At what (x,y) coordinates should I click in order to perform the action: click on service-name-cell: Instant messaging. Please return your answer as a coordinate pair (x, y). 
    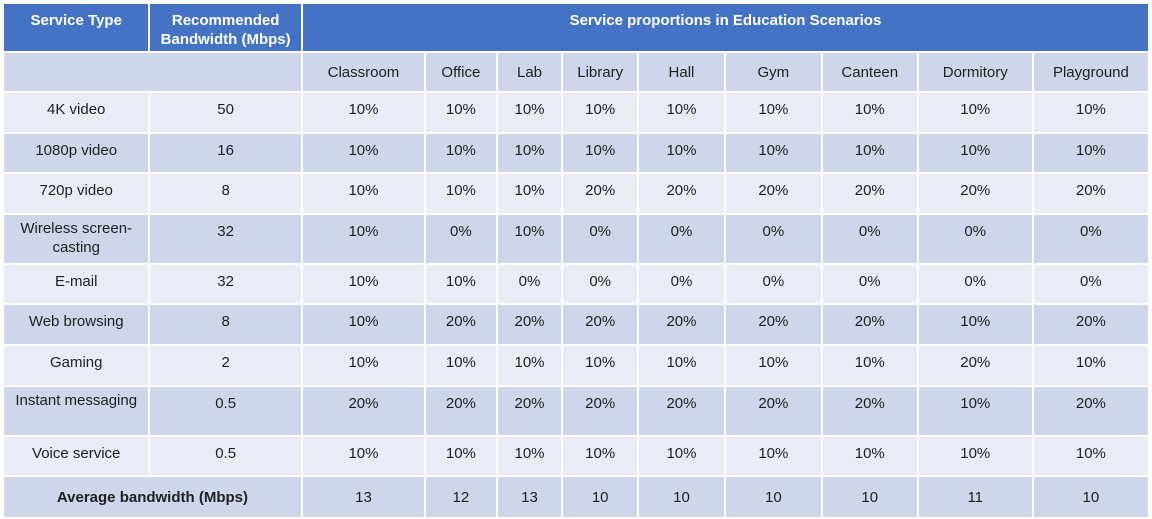
    Looking at the image, I should click on (76, 411).